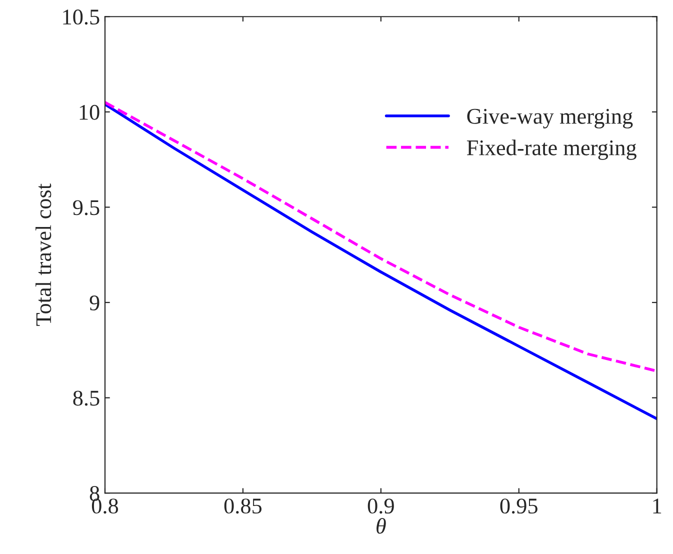 The height and width of the screenshot is (554, 673). I want to click on y-tick-label: 9.5, so click(86, 208).